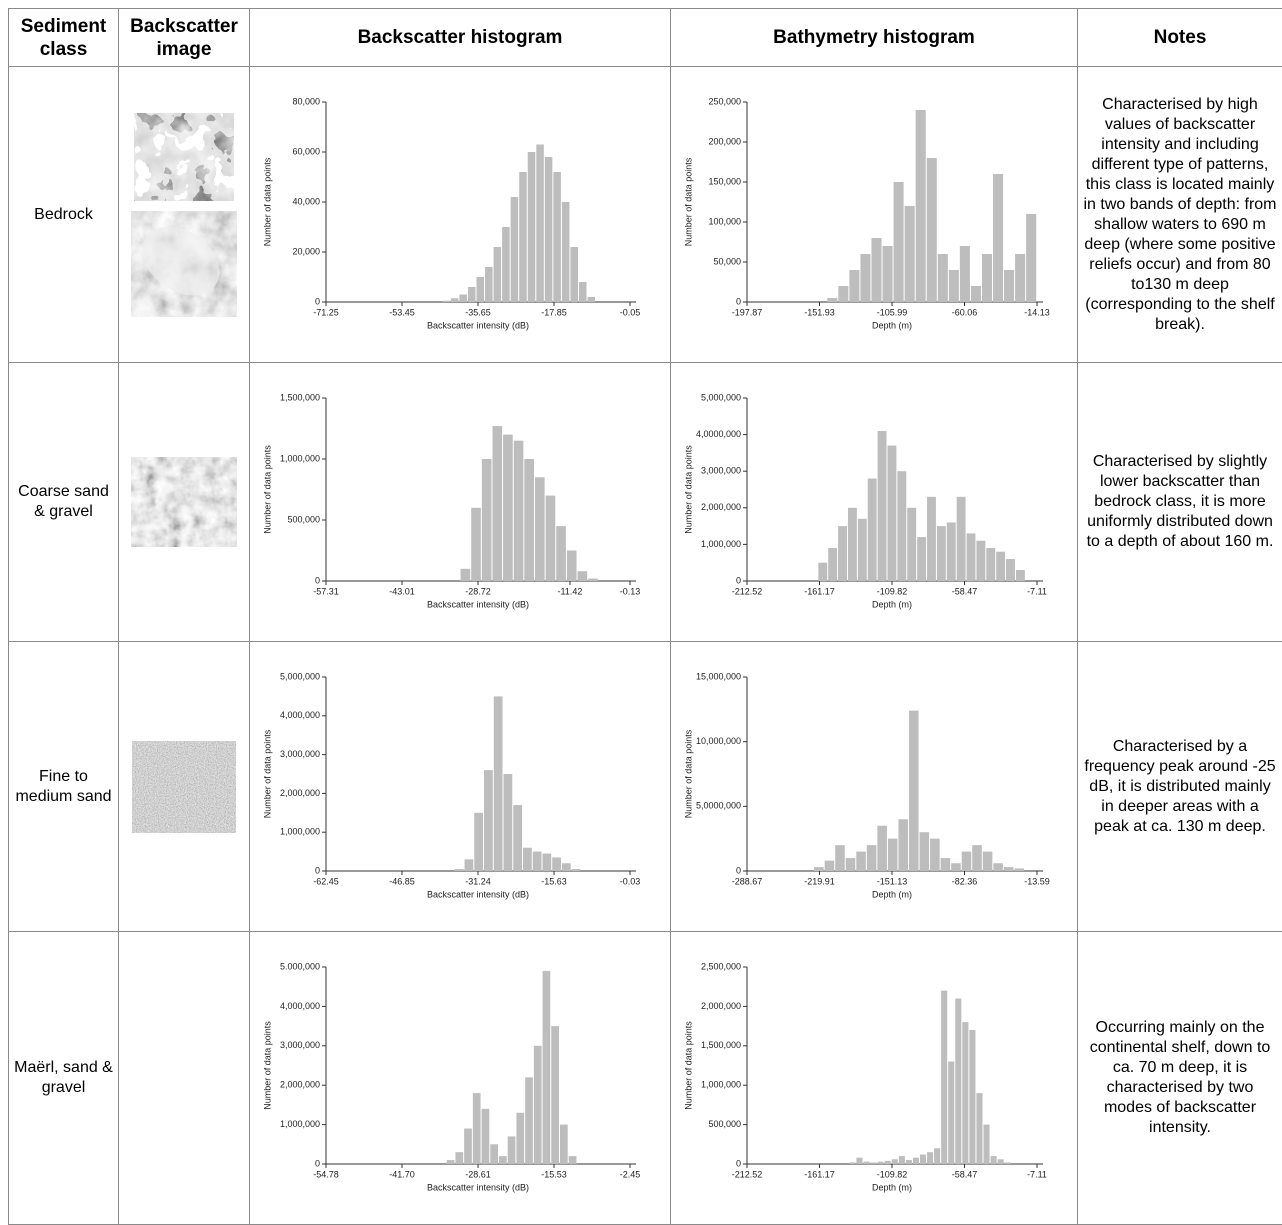 The width and height of the screenshot is (1282, 1225). I want to click on y-tick-label: 2,500,000, so click(720, 966).